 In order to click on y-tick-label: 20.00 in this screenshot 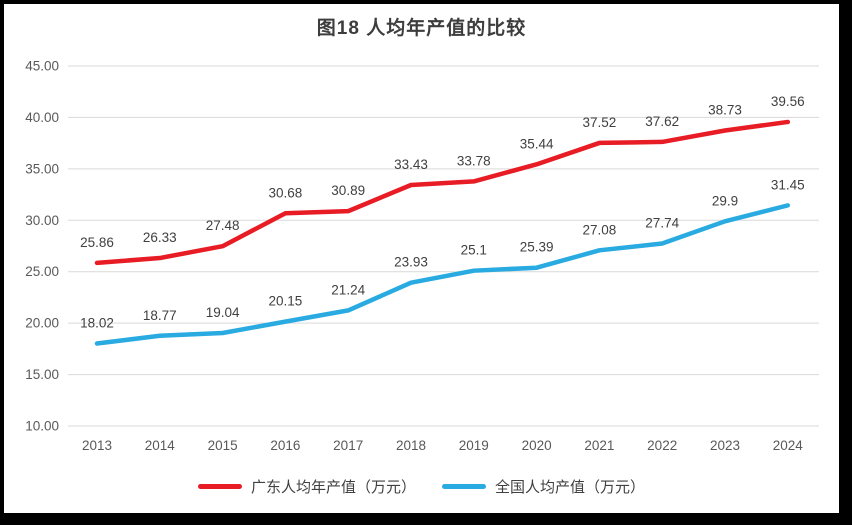, I will do `click(42, 323)`.